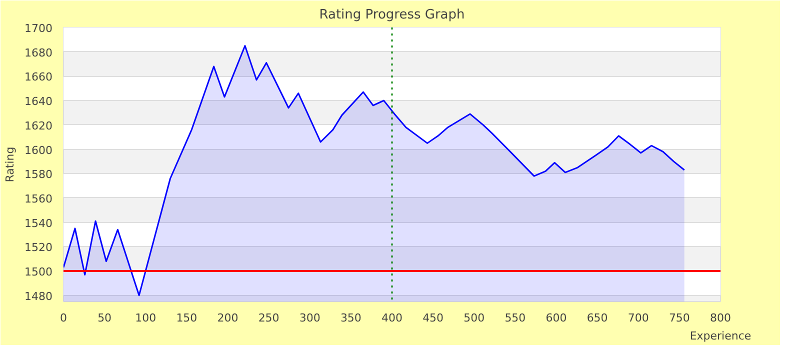 The image size is (790, 350). I want to click on x-tick-label: 200, so click(227, 318).